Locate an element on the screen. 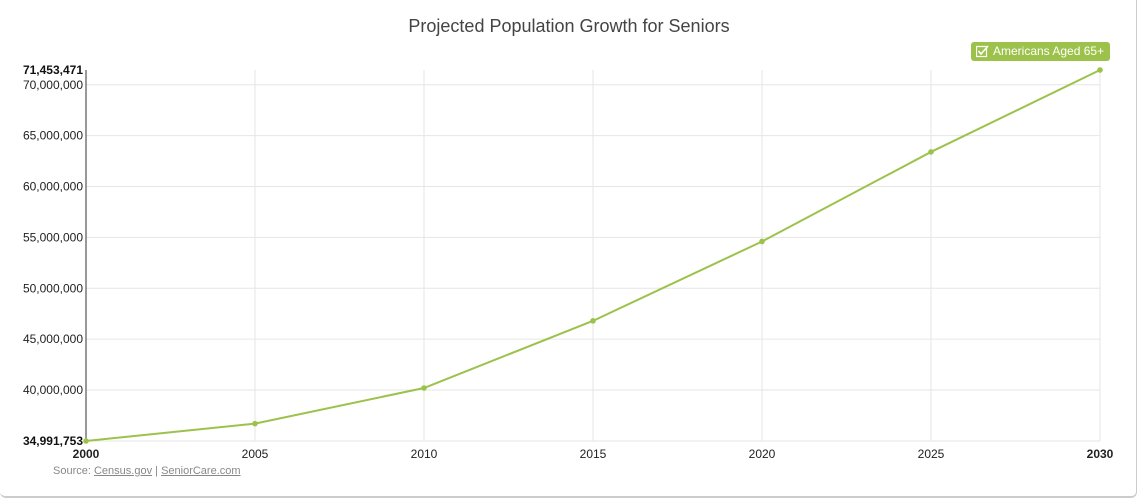  x-tick-label: 2020 is located at coordinates (762, 454).